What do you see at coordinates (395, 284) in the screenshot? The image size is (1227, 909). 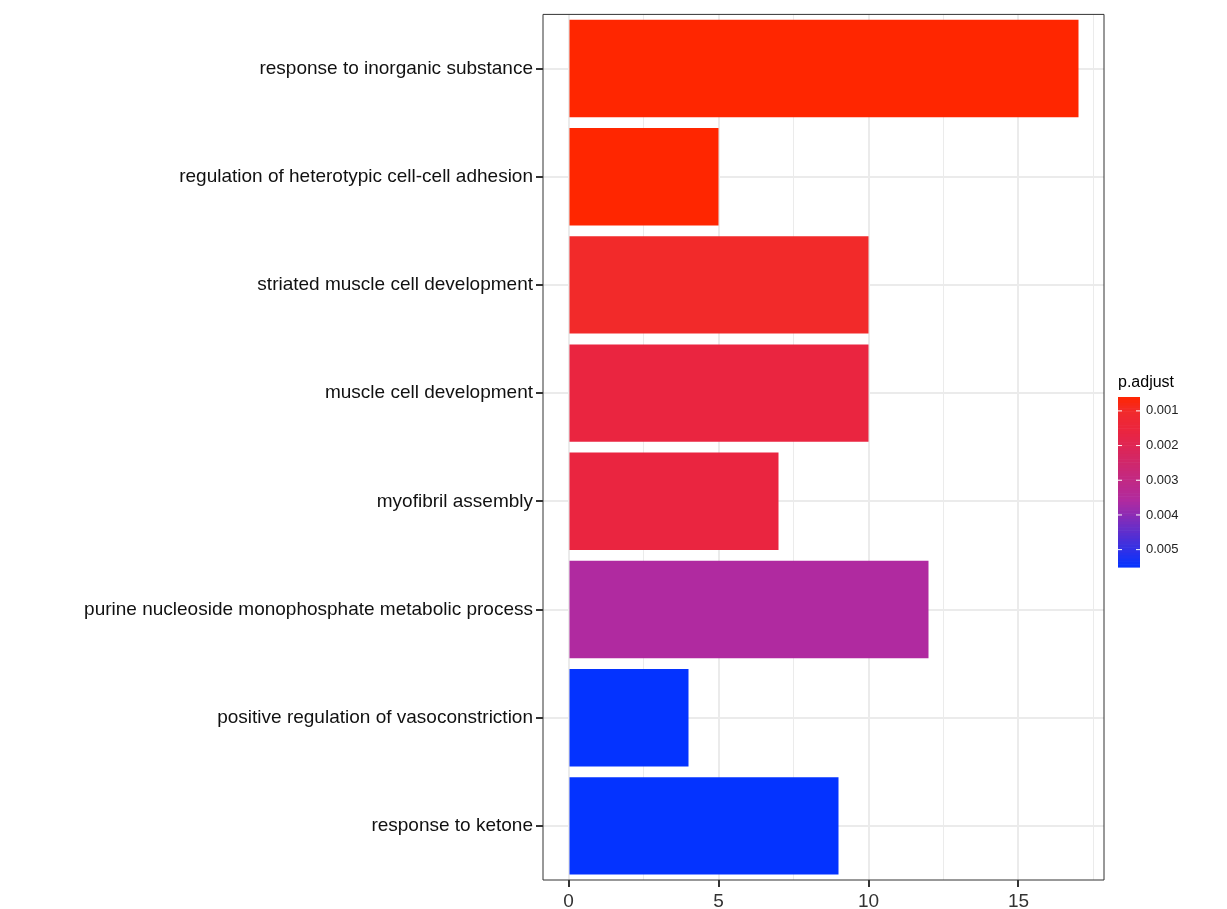 I see `y-tick-label: striated muscle cell development` at bounding box center [395, 284].